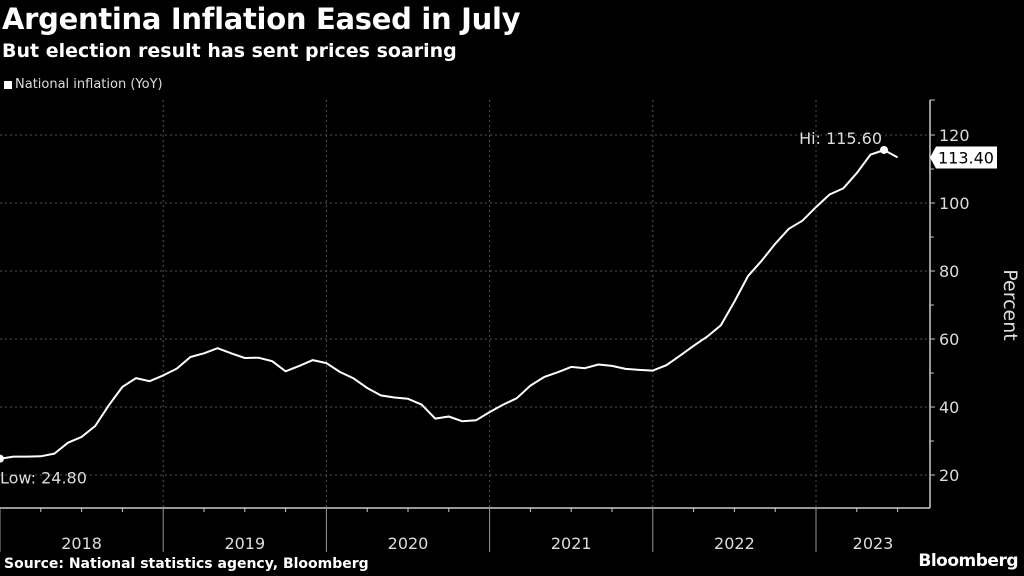 Image resolution: width=1024 pixels, height=576 pixels. What do you see at coordinates (8, 84) in the screenshot?
I see `legend-swatch` at bounding box center [8, 84].